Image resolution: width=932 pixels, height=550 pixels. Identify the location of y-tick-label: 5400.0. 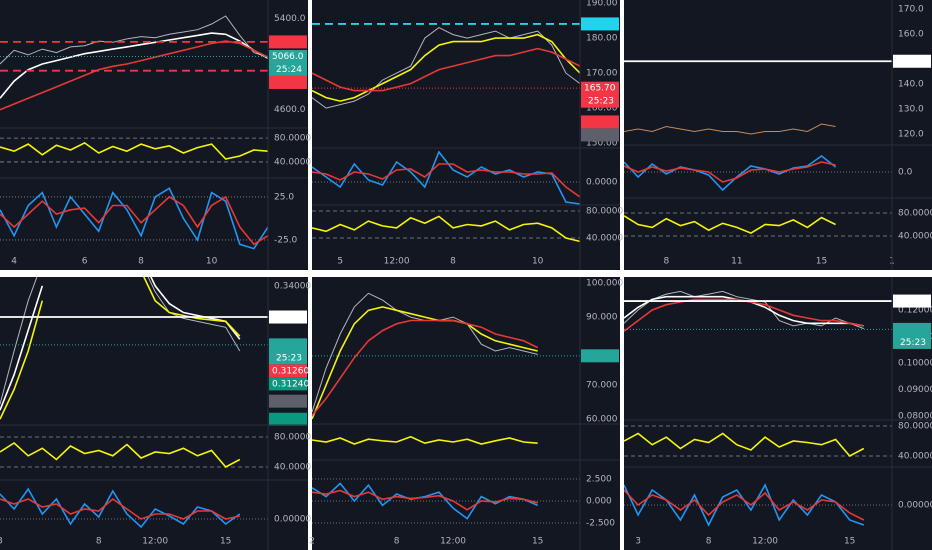
(290, 19).